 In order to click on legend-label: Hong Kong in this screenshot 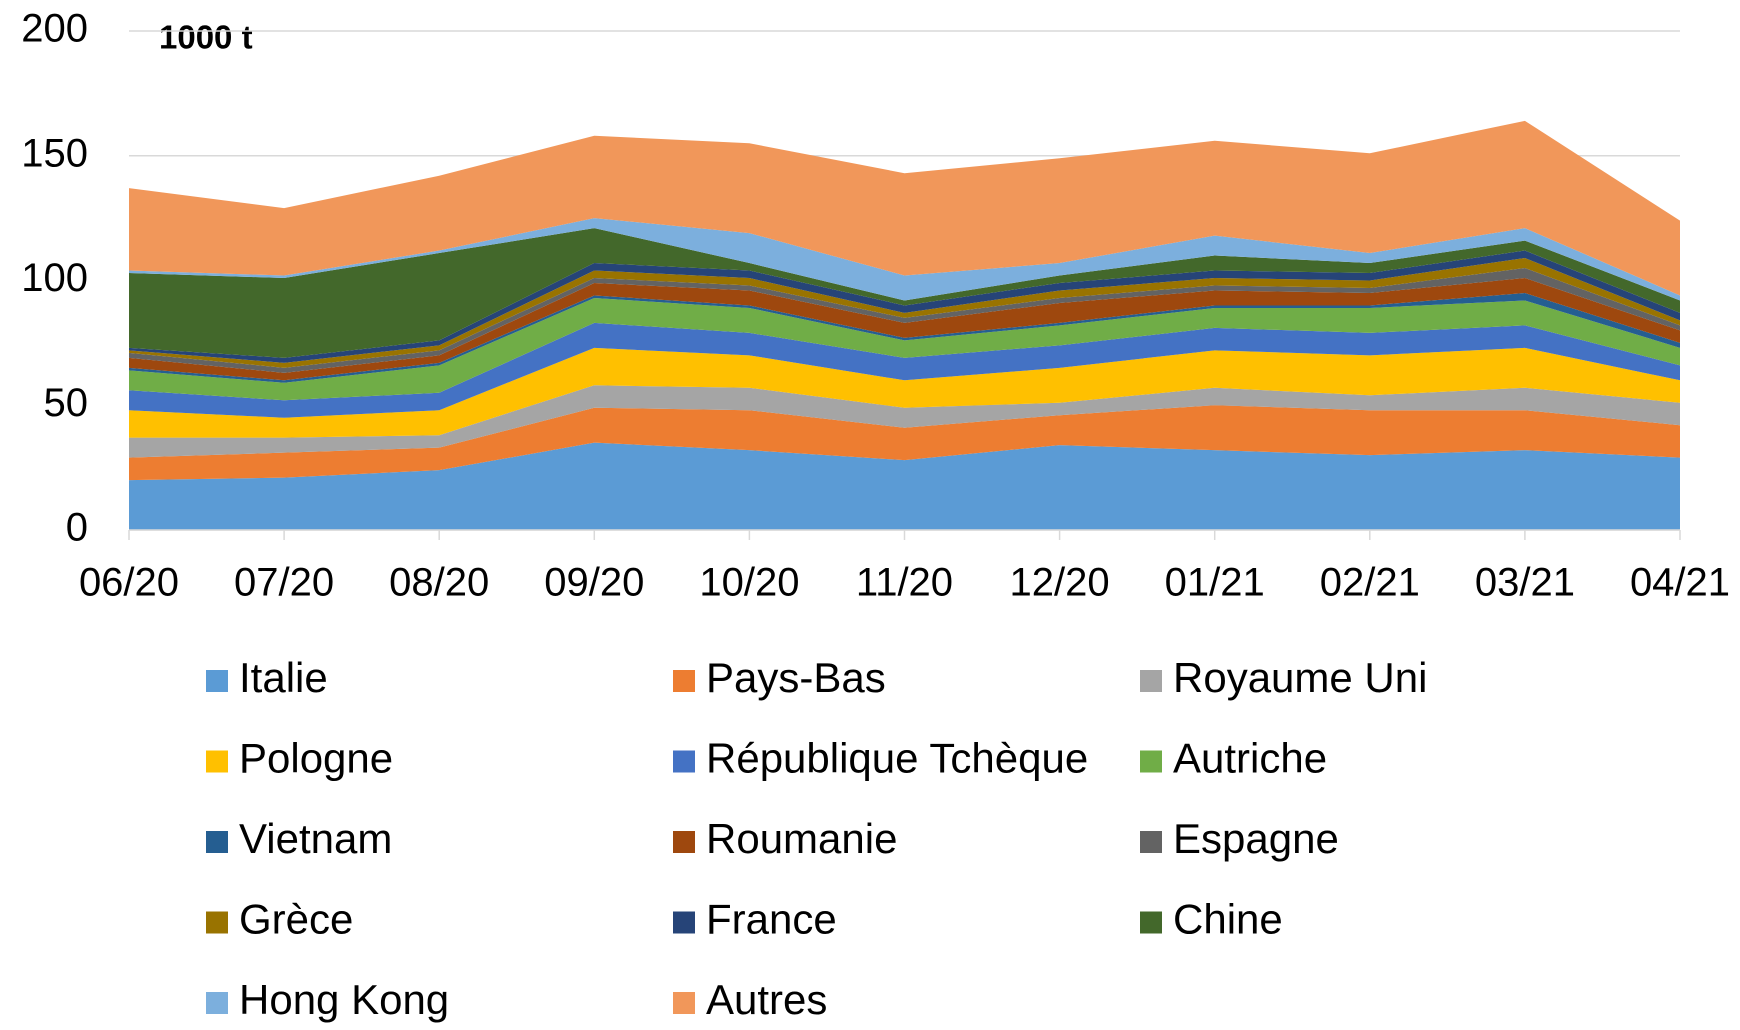, I will do `click(344, 999)`.